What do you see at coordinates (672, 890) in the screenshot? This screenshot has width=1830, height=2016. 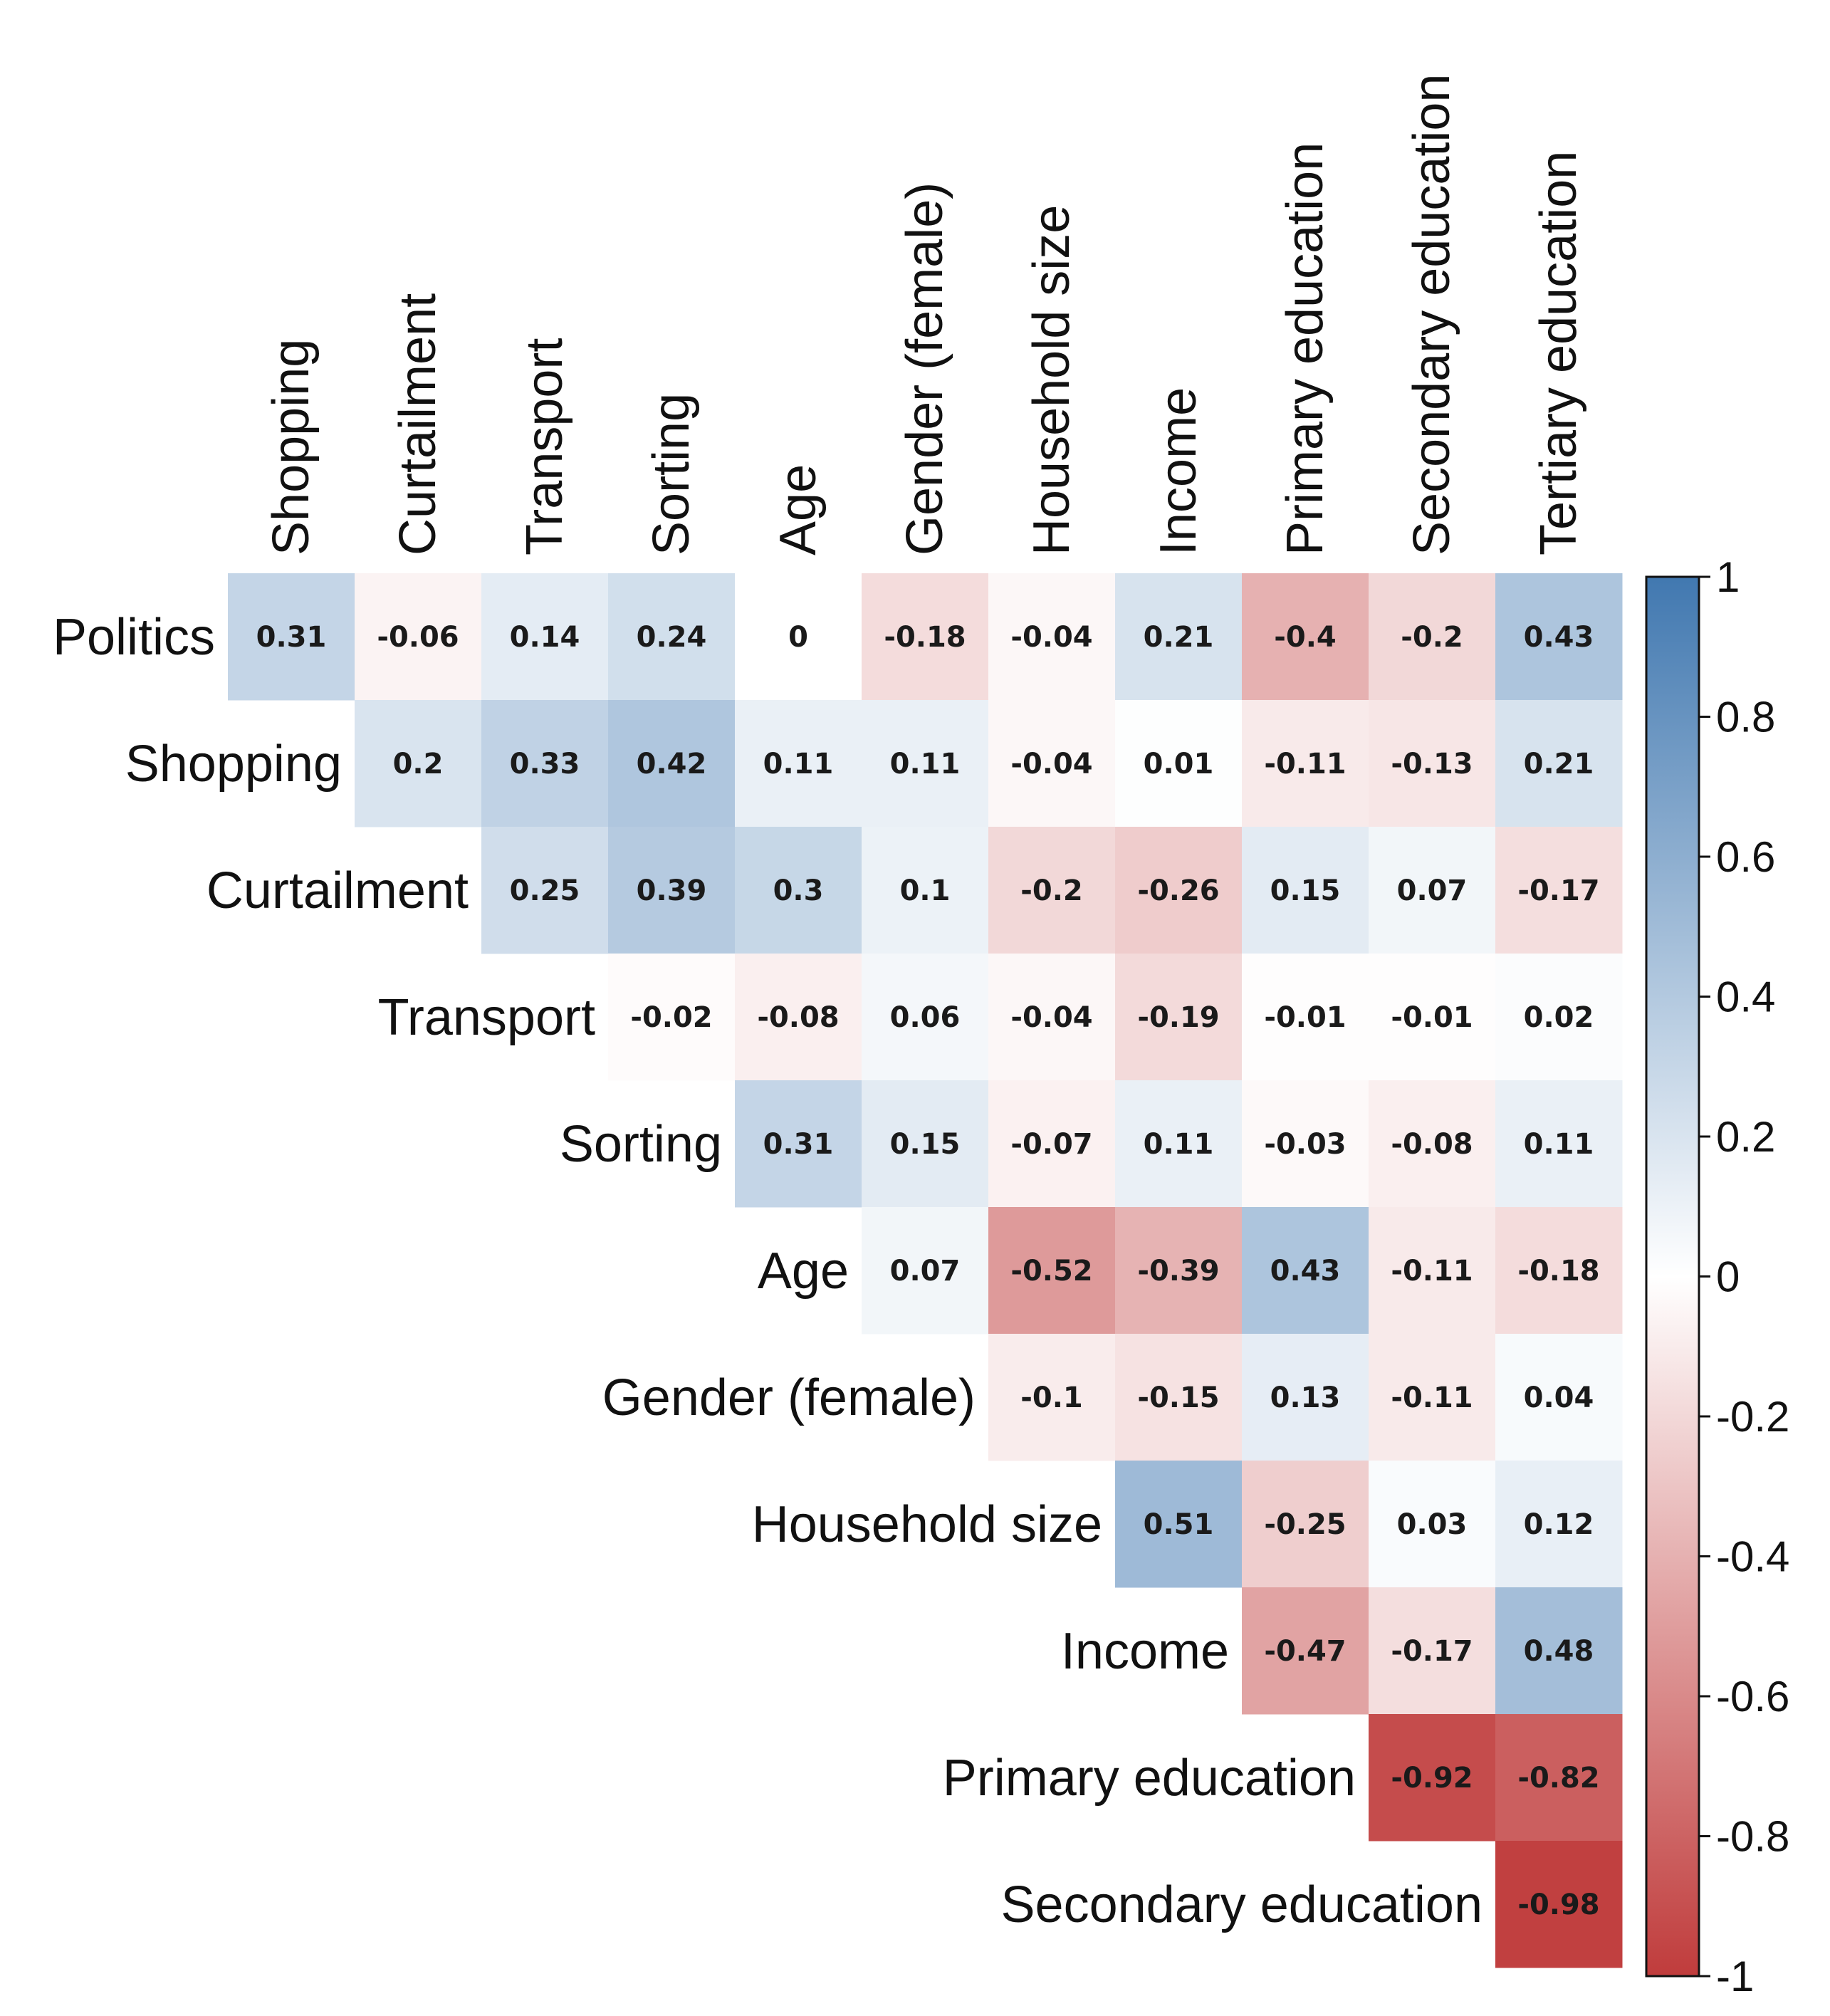 I see `cell-value: 0.39` at bounding box center [672, 890].